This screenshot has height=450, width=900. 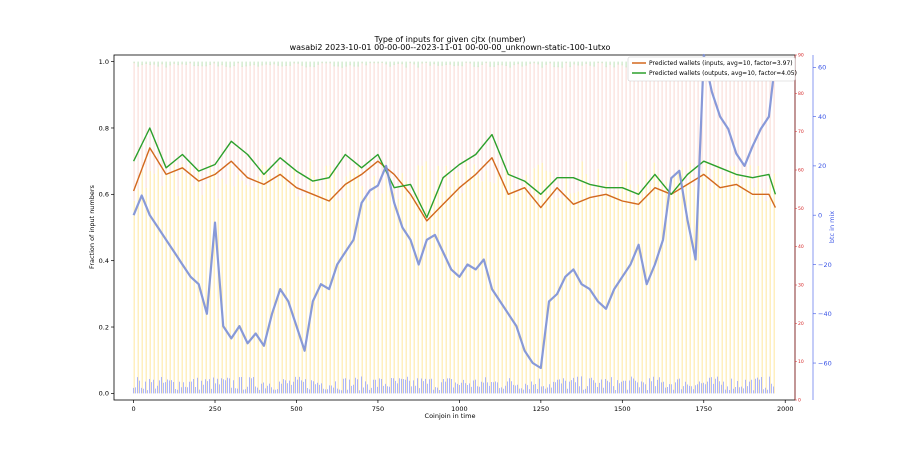 What do you see at coordinates (801, 132) in the screenshot?
I see `y3-tick-label: 70` at bounding box center [801, 132].